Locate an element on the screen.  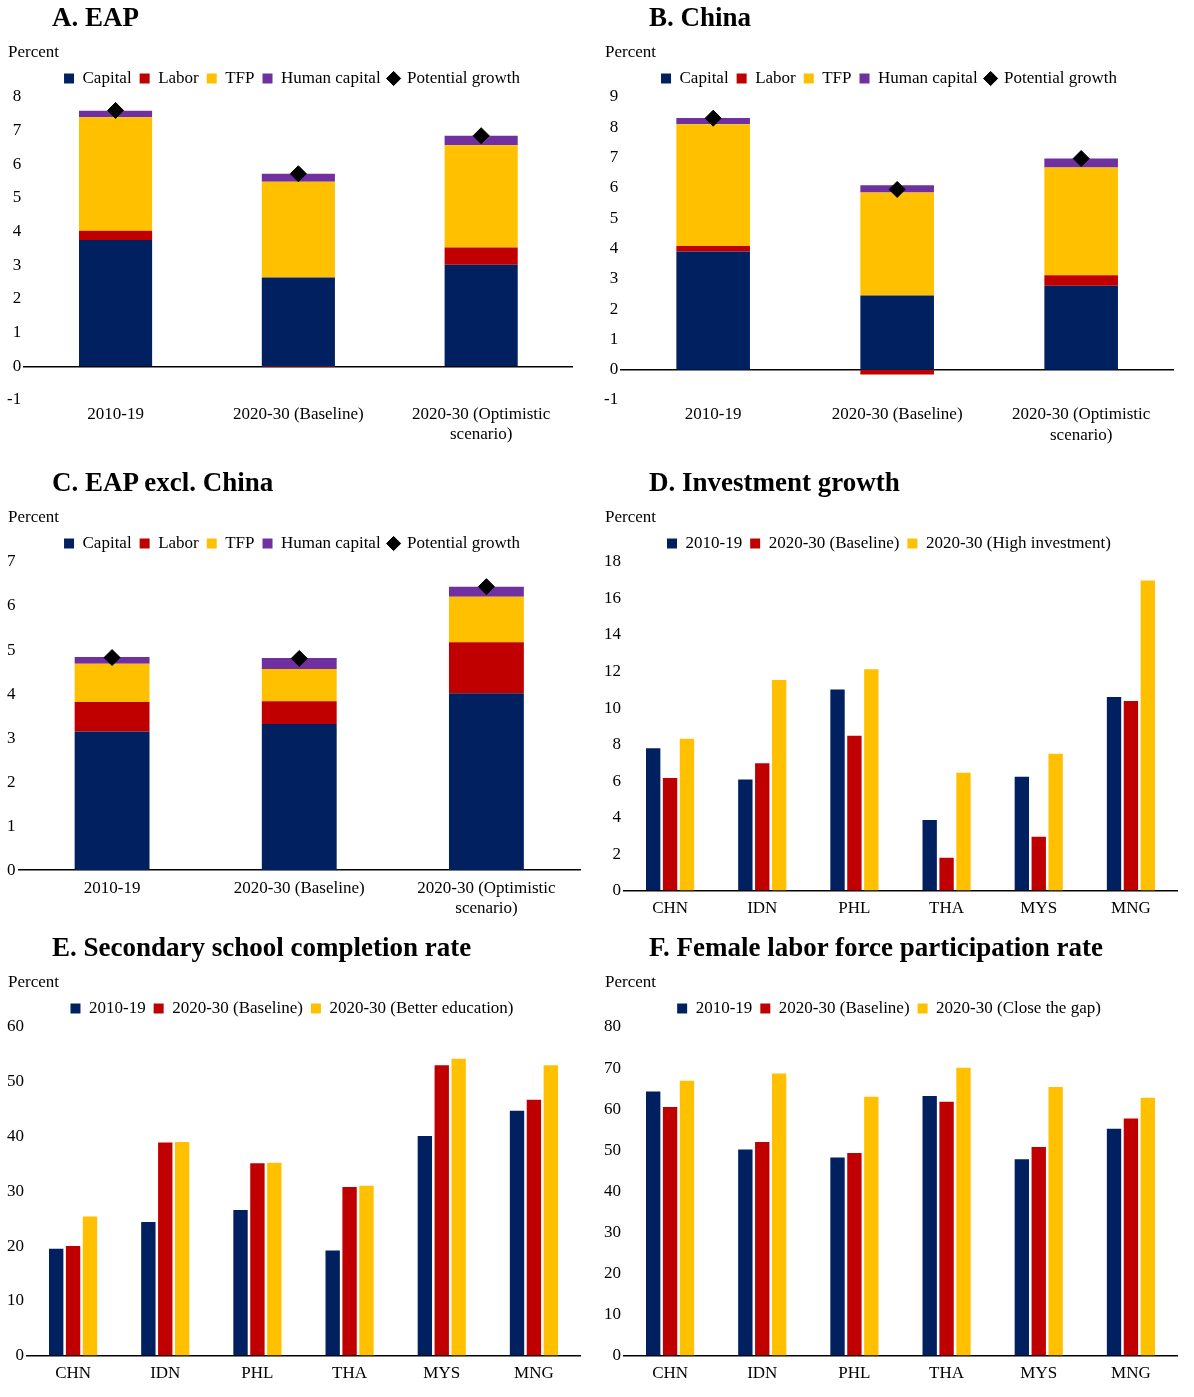
legend-label: Human capital is located at coordinates (331, 77).